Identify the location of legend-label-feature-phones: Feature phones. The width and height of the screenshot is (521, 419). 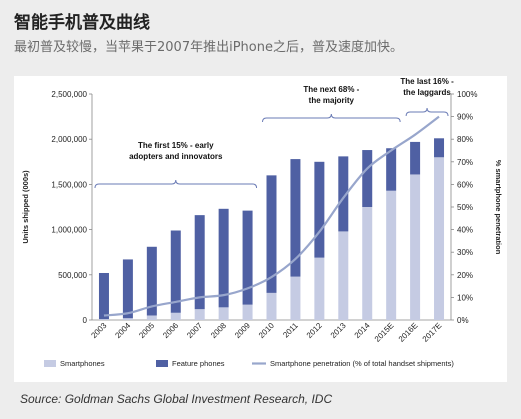
(198, 363).